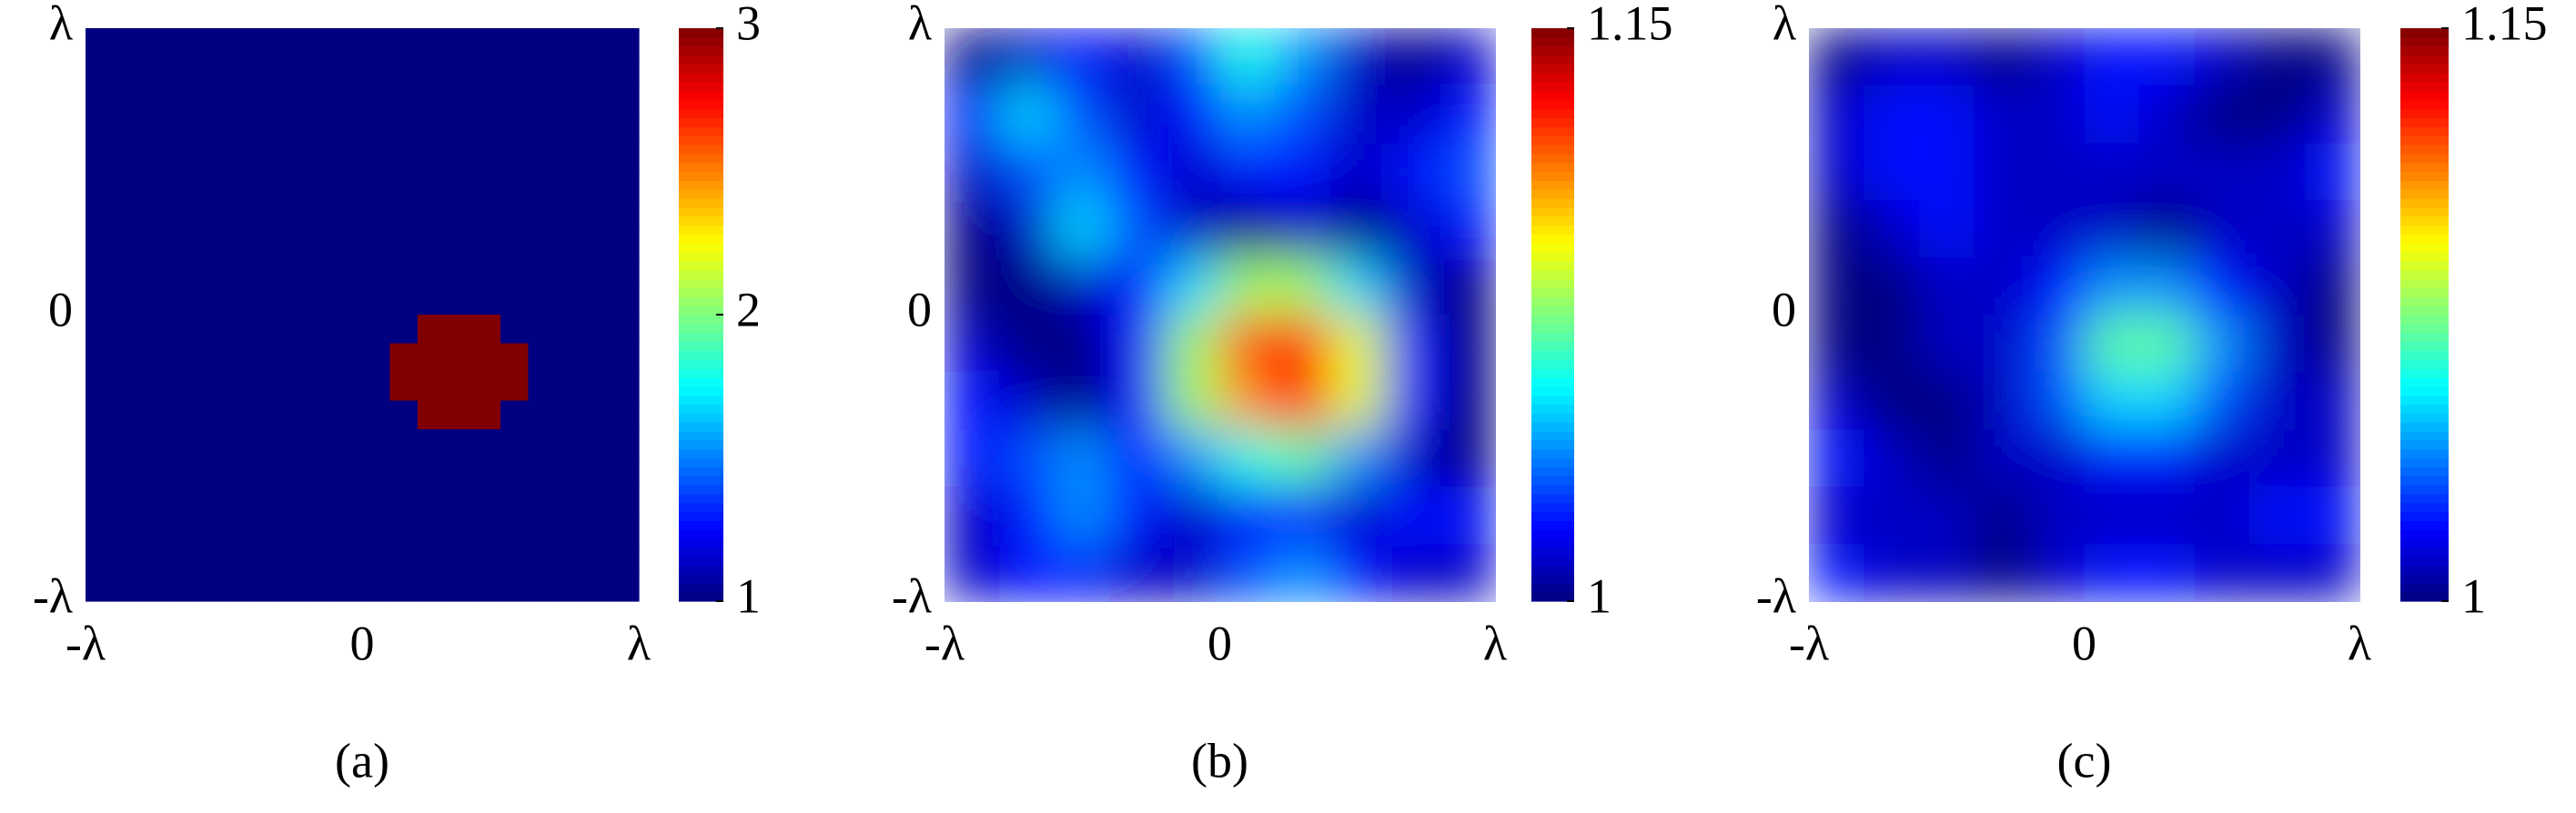 The image size is (2576, 813). What do you see at coordinates (2084, 643) in the screenshot?
I see `x-tick-label: 0` at bounding box center [2084, 643].